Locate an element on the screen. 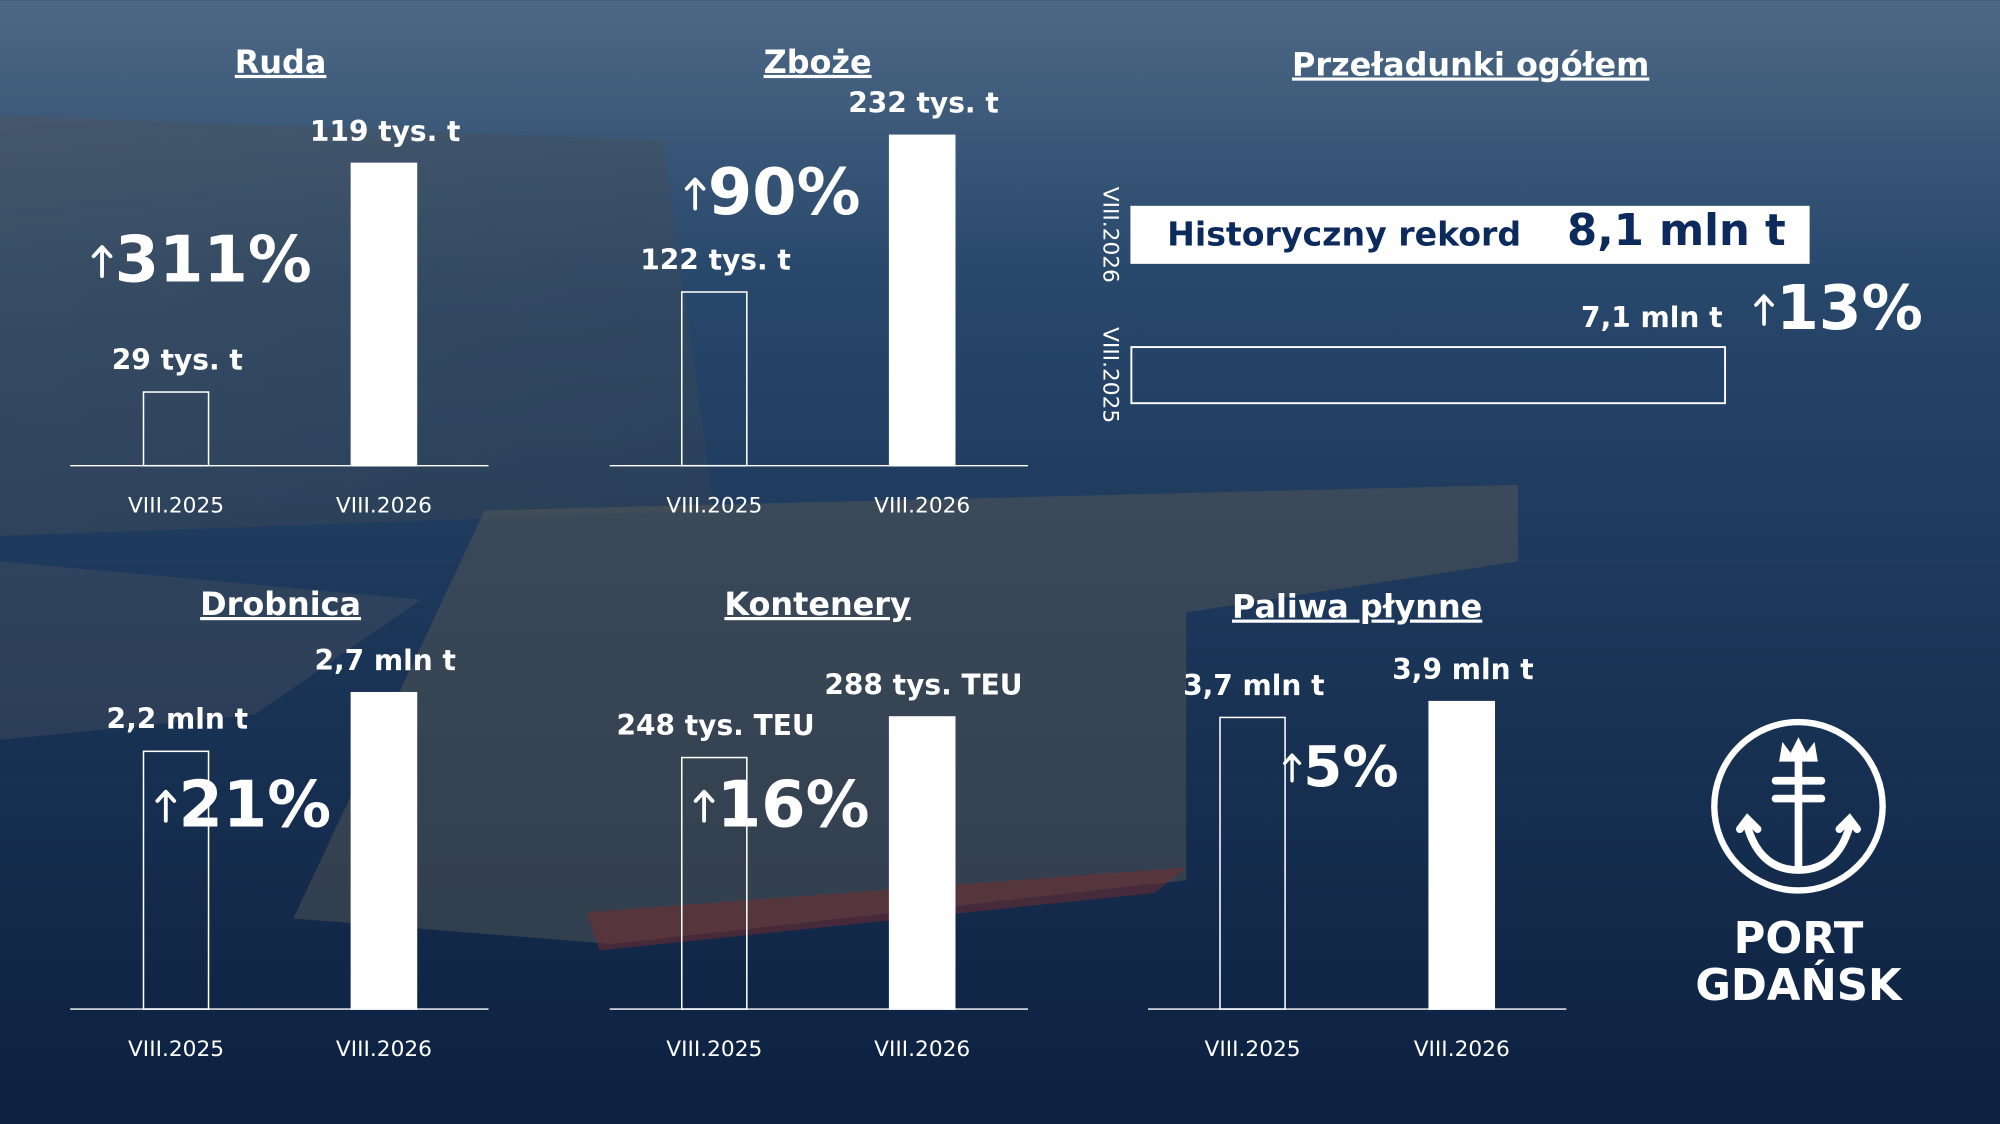 This screenshot has width=2000, height=1124. chart-title: Ruda is located at coordinates (281, 62).